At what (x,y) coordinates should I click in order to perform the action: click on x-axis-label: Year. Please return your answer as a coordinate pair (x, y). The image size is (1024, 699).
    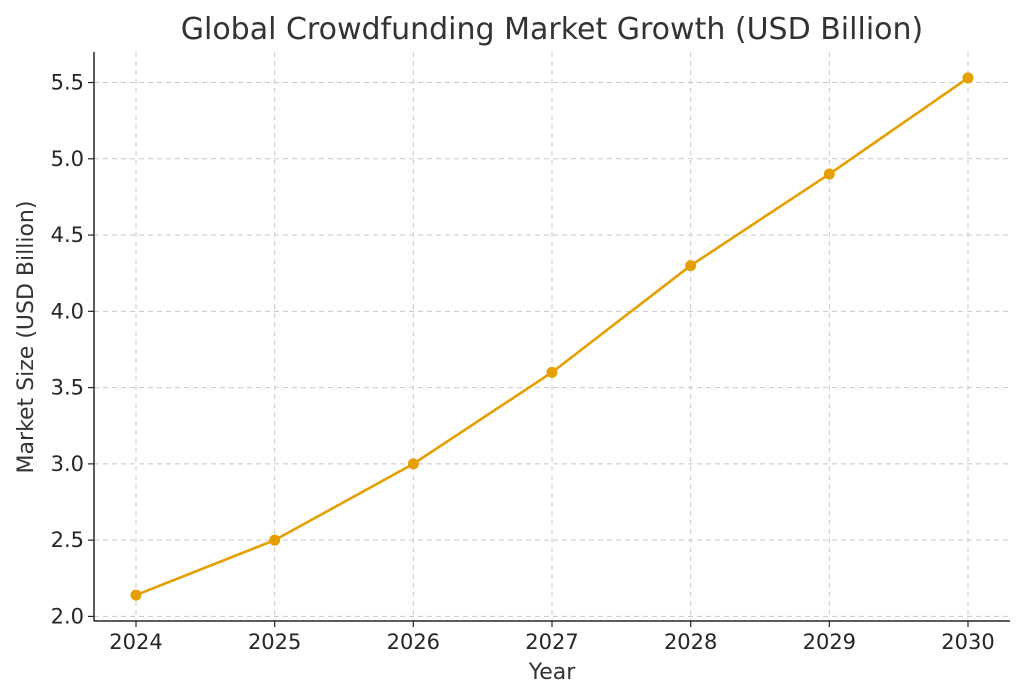
    Looking at the image, I should click on (552, 672).